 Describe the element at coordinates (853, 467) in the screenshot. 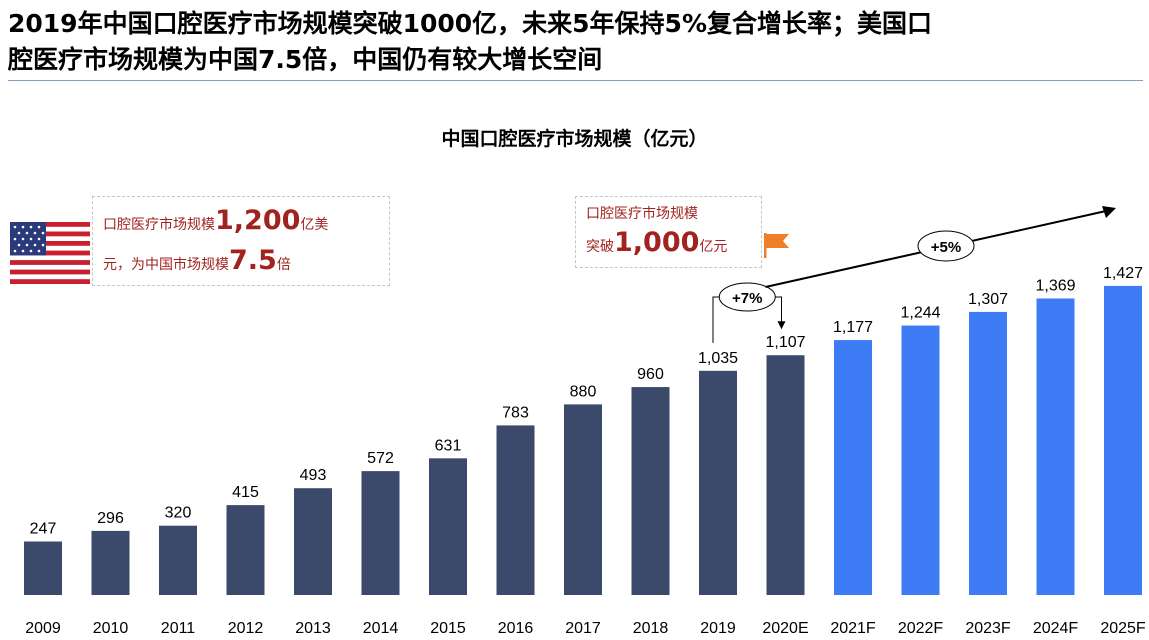

I see `bar-2021F` at that location.